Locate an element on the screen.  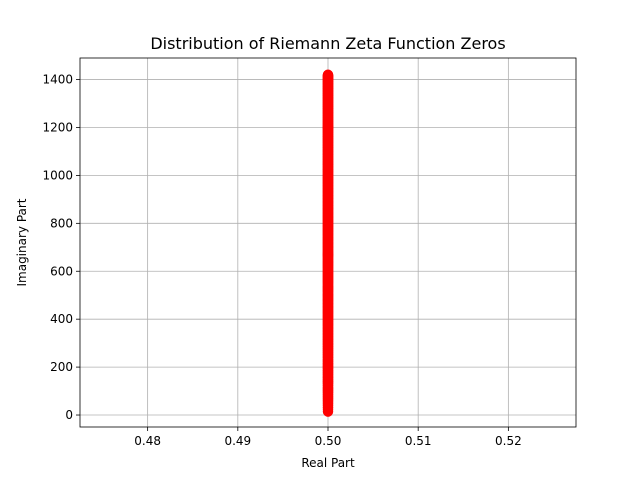
y-tick-label: 800 is located at coordinates (61, 223).